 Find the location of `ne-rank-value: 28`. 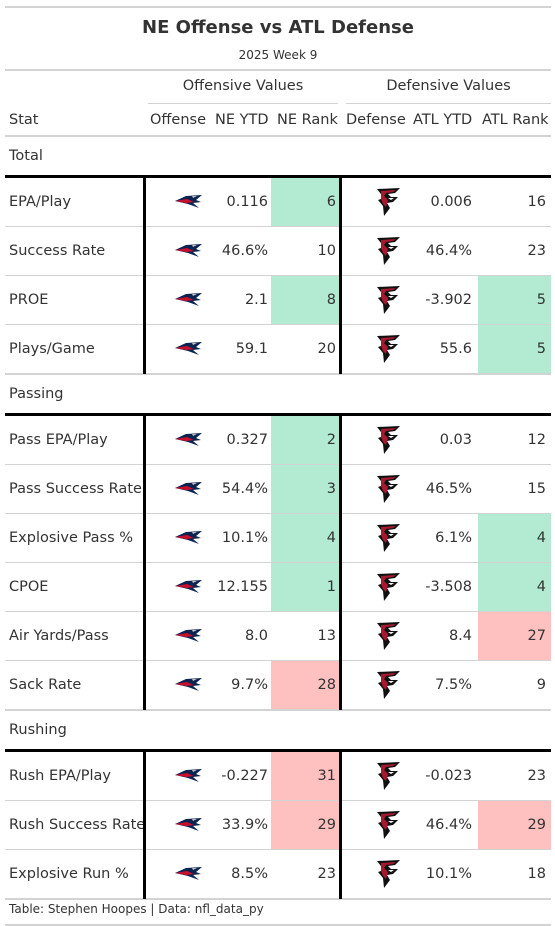

ne-rank-value: 28 is located at coordinates (326, 685).